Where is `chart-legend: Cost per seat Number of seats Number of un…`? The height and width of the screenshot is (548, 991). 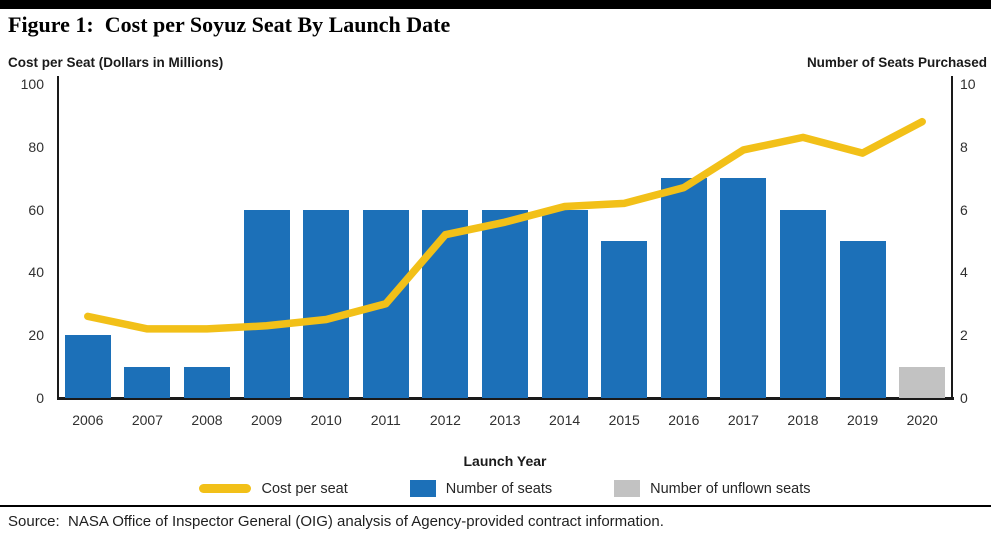
chart-legend: Cost per seat Number of seats Number of un… is located at coordinates (505, 488).